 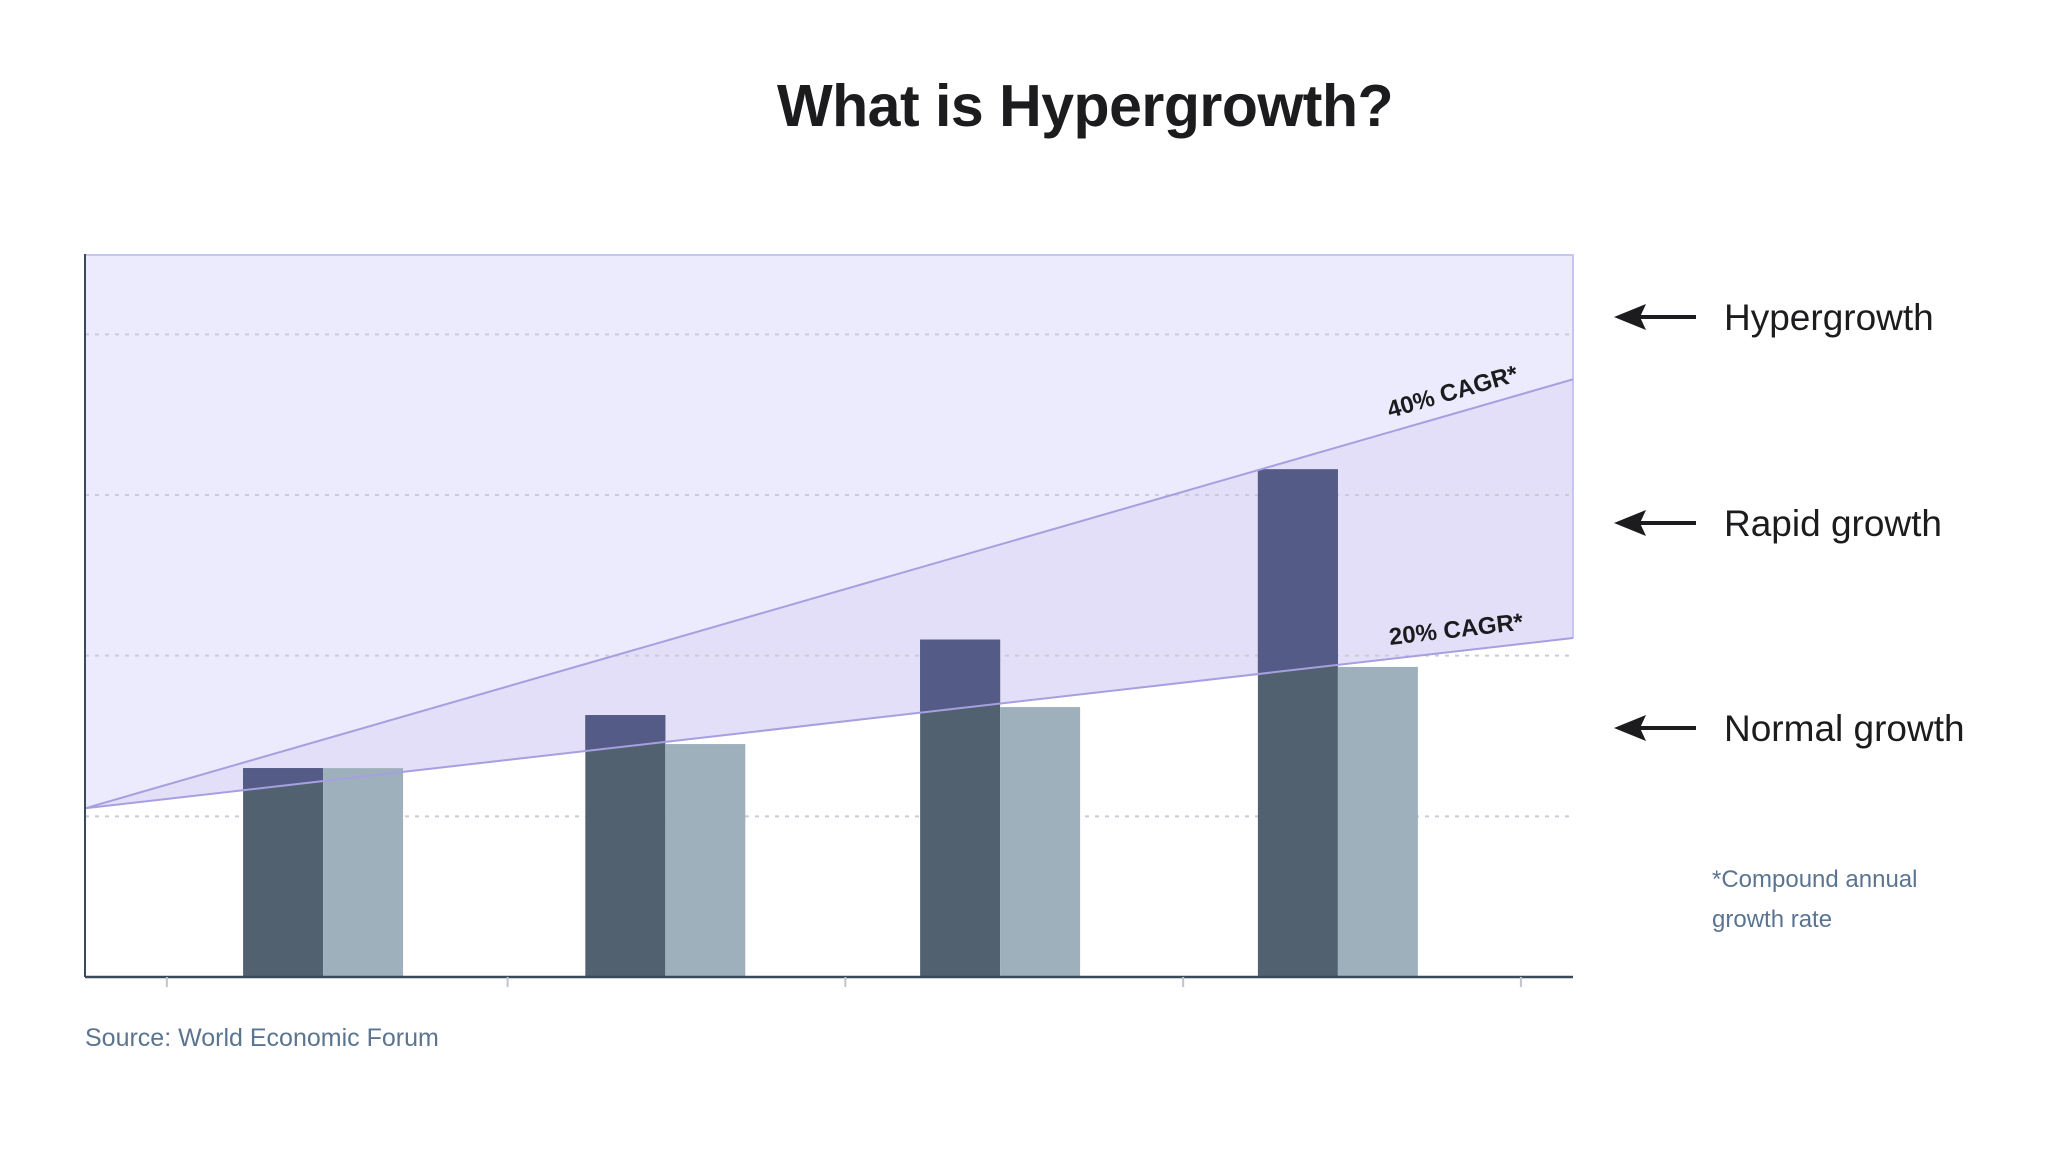 I want to click on source-note: Source: World Economic Forum, so click(x=262, y=1038).